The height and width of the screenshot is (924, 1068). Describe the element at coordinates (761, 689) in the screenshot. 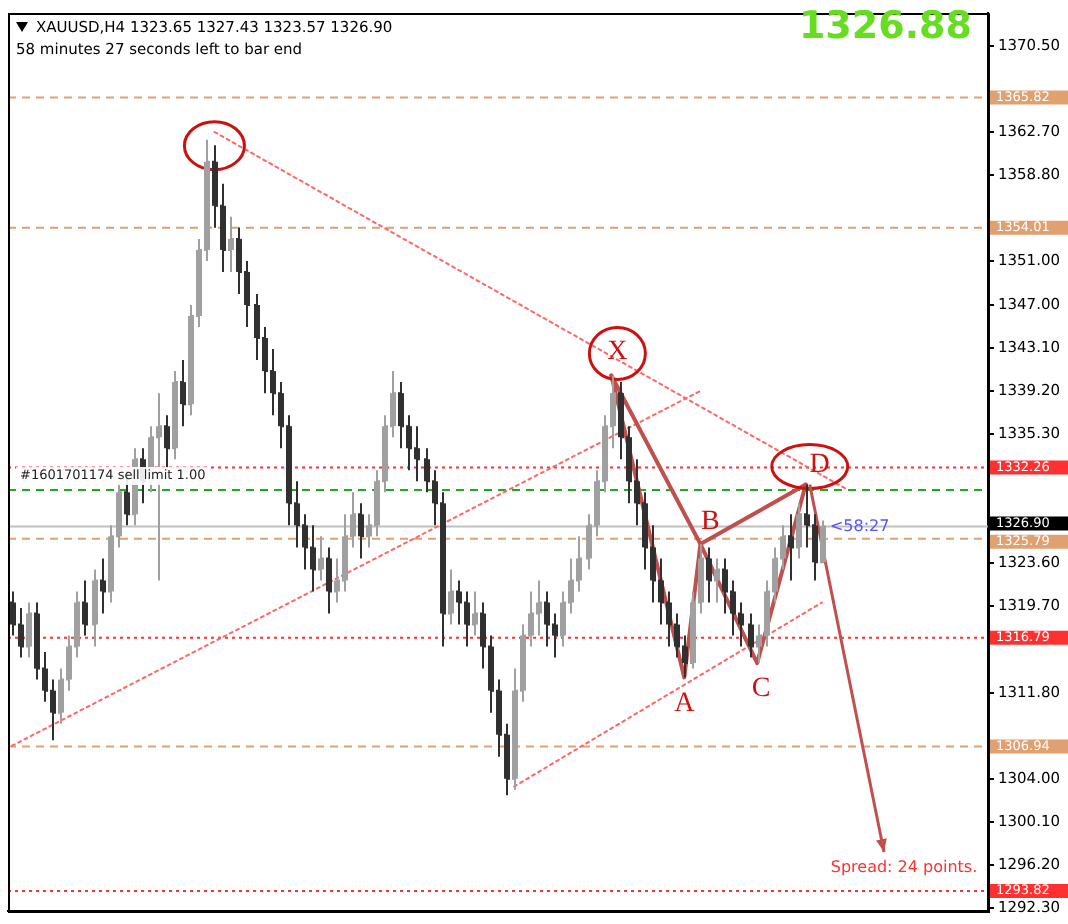

I see `annotation: C` at that location.